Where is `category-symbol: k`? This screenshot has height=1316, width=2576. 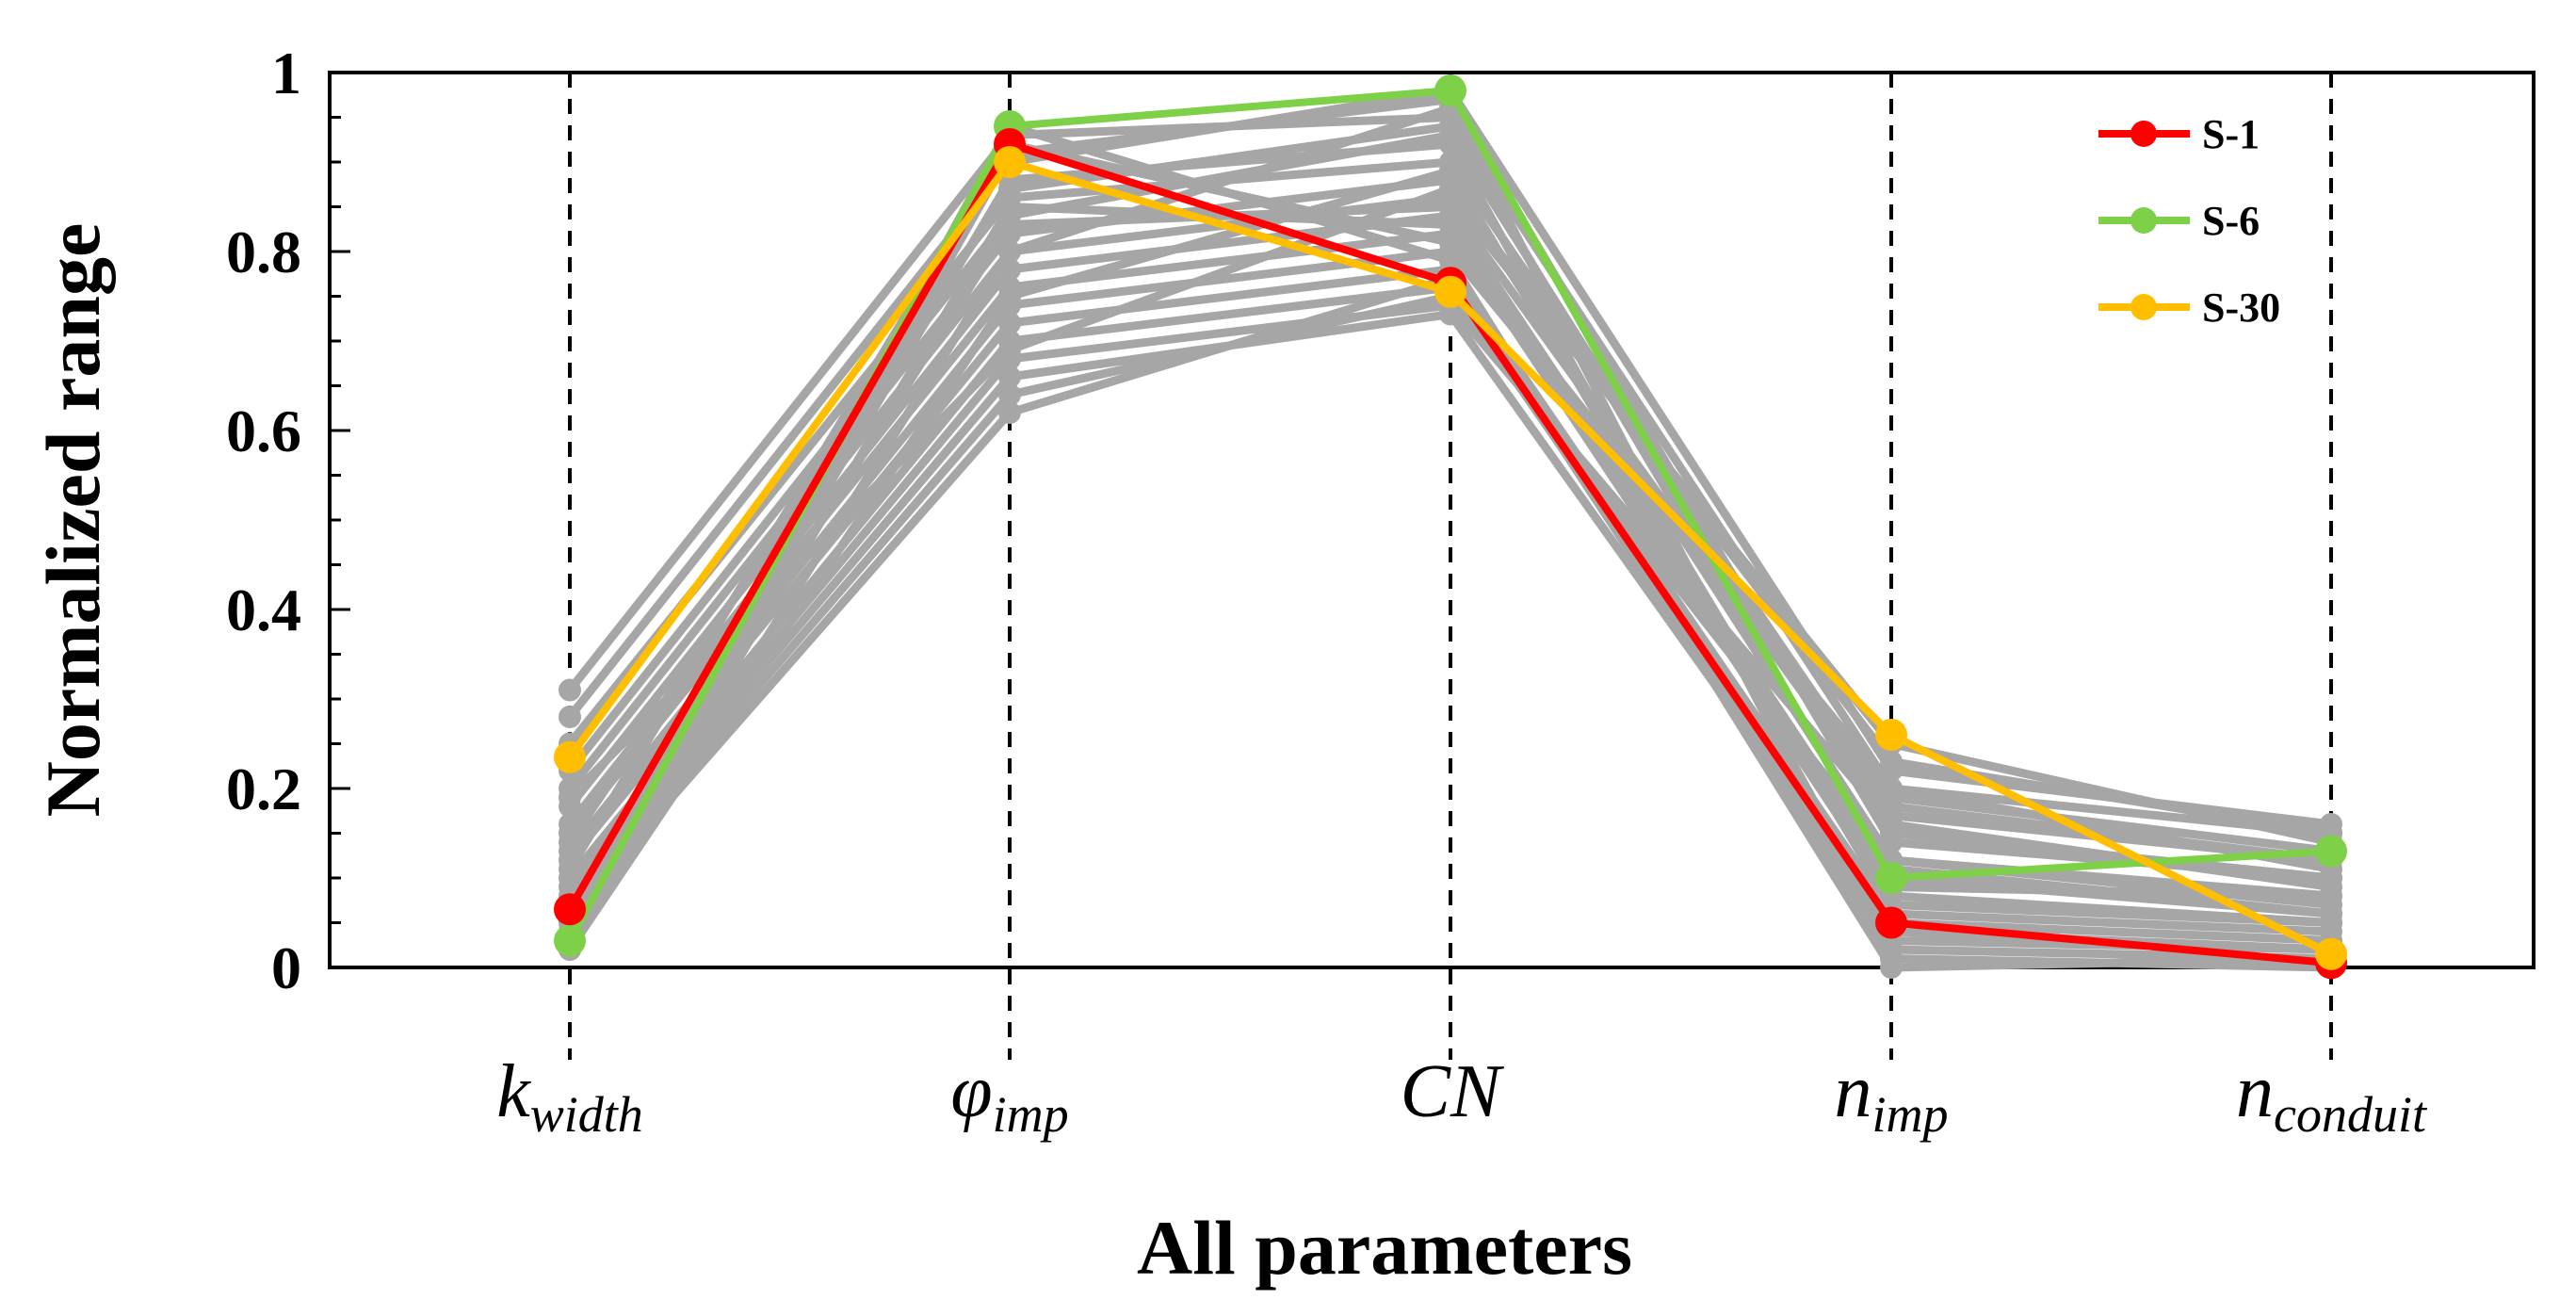
category-symbol: k is located at coordinates (513, 1091).